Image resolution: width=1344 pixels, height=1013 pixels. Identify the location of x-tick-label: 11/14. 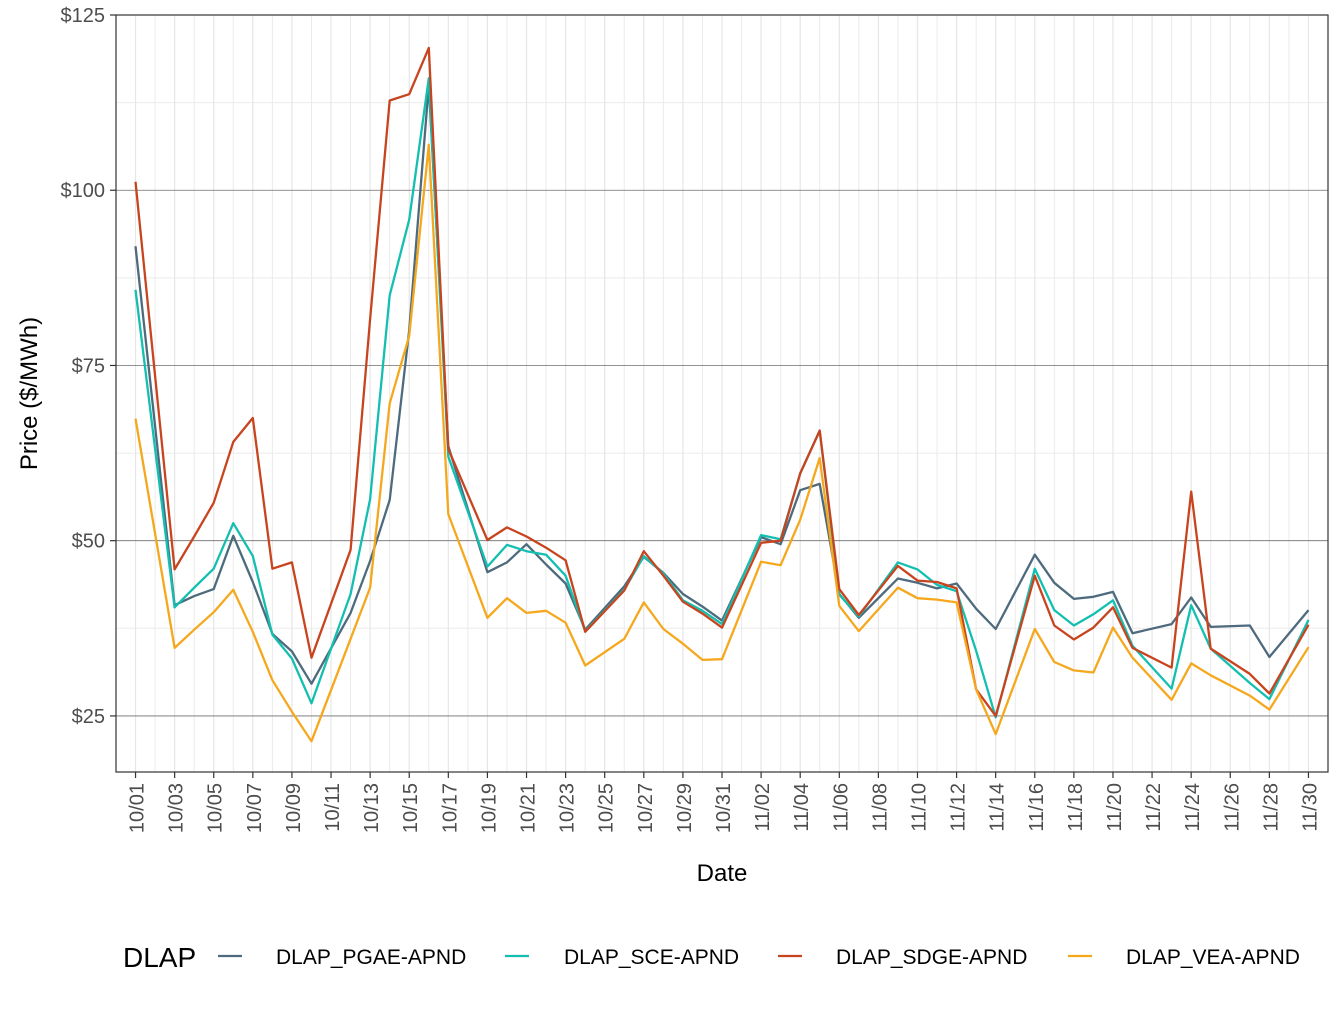
(998, 807).